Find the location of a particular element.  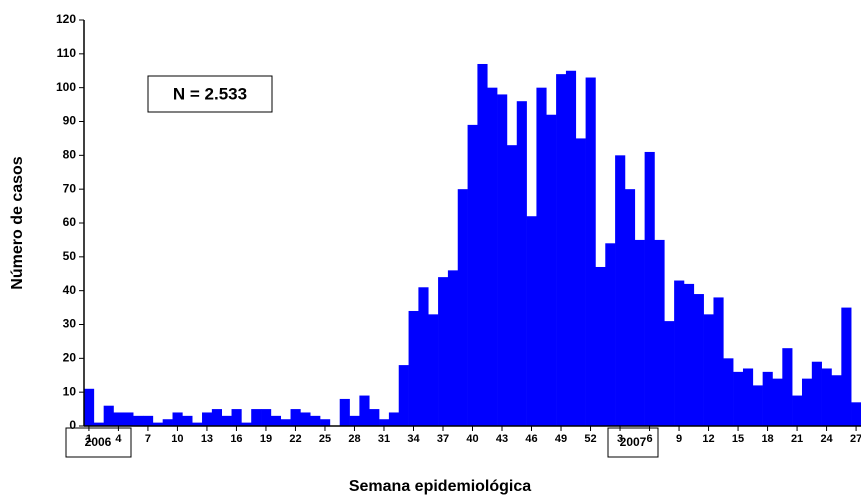

year-box is located at coordinates (633, 442).